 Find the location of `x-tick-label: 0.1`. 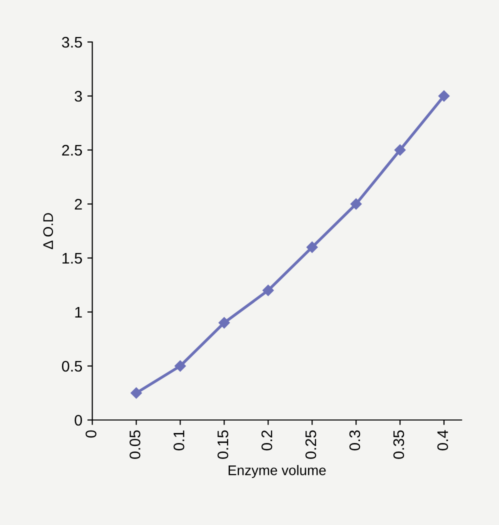

x-tick-label: 0.1 is located at coordinates (179, 440).